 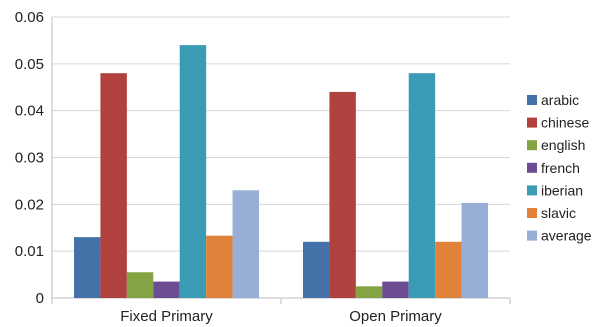 What do you see at coordinates (448, 269) in the screenshot?
I see `bar-slavic-open-primary` at bounding box center [448, 269].